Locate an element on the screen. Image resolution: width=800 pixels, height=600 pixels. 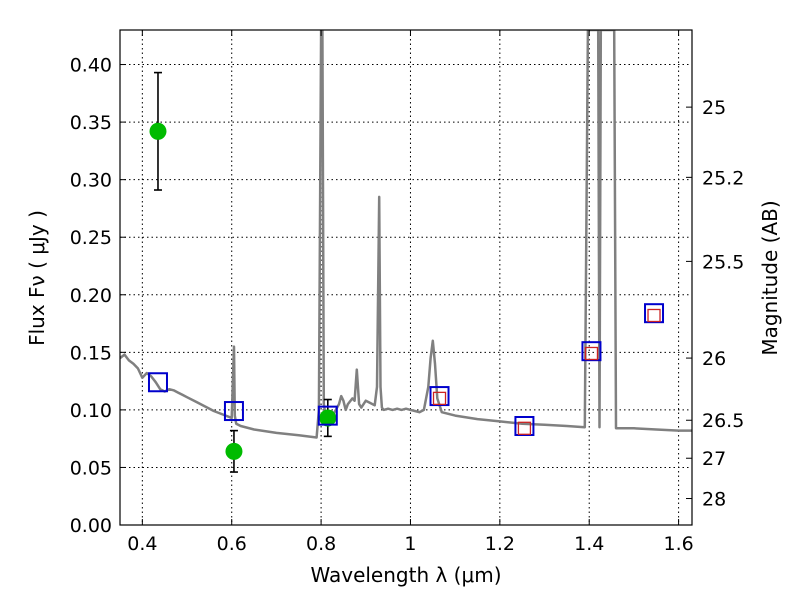
right-tick-label: 26.5 is located at coordinates (723, 421).